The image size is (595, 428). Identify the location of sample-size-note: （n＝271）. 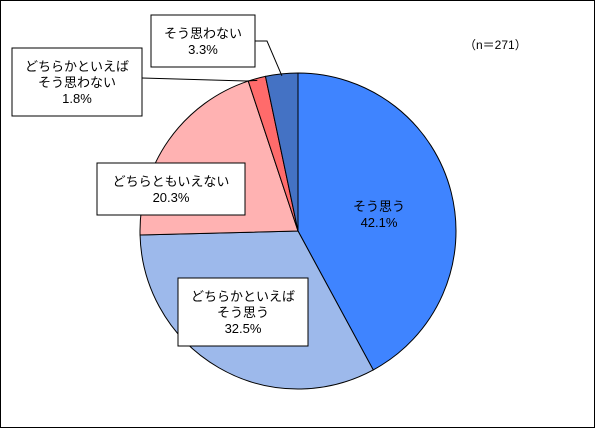
(495, 45).